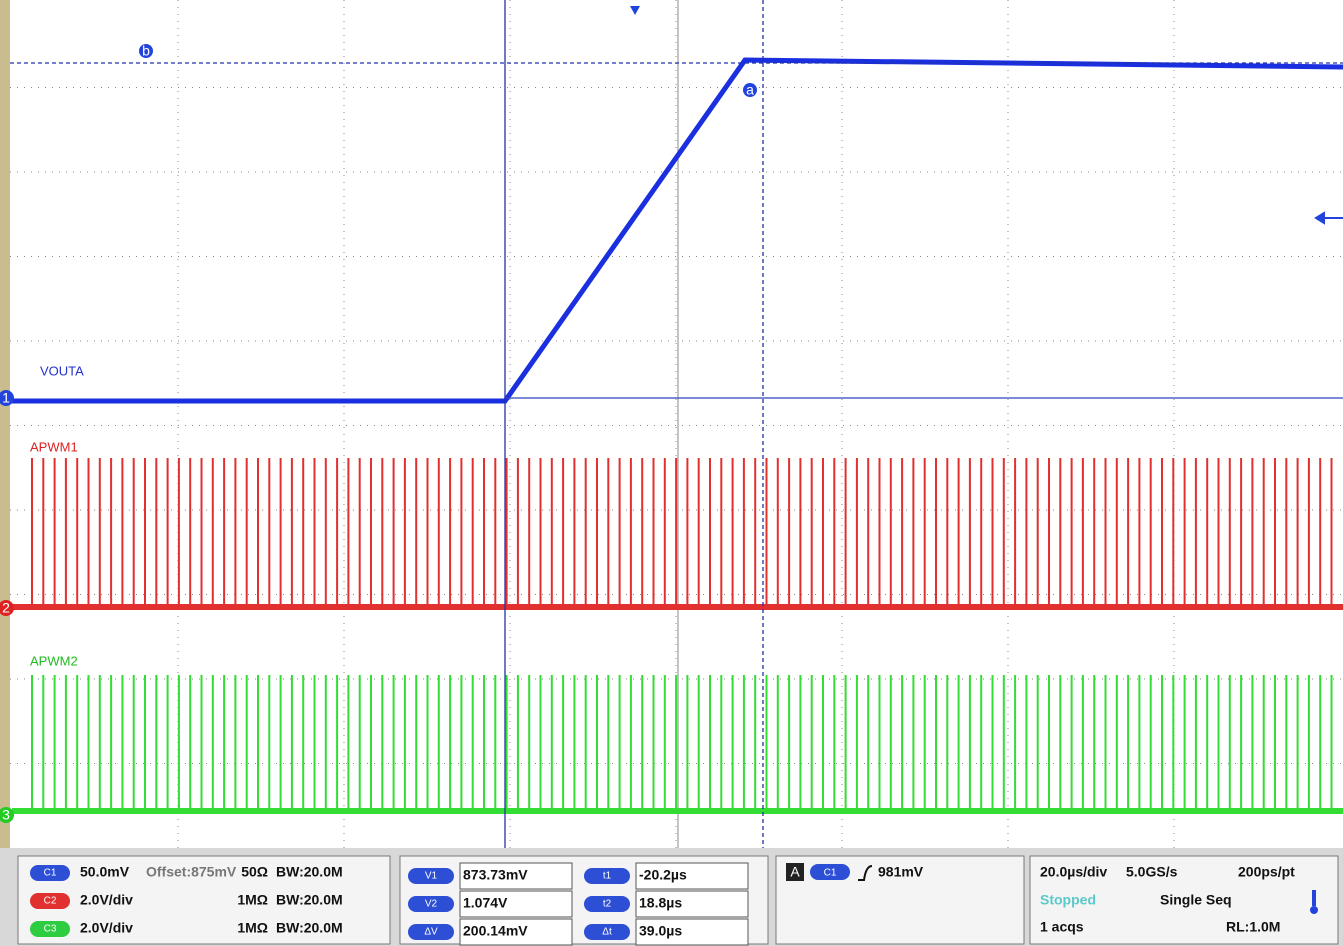  Describe the element at coordinates (191, 872) in the screenshot. I see `channel-offset: Offset:875mV` at that location.